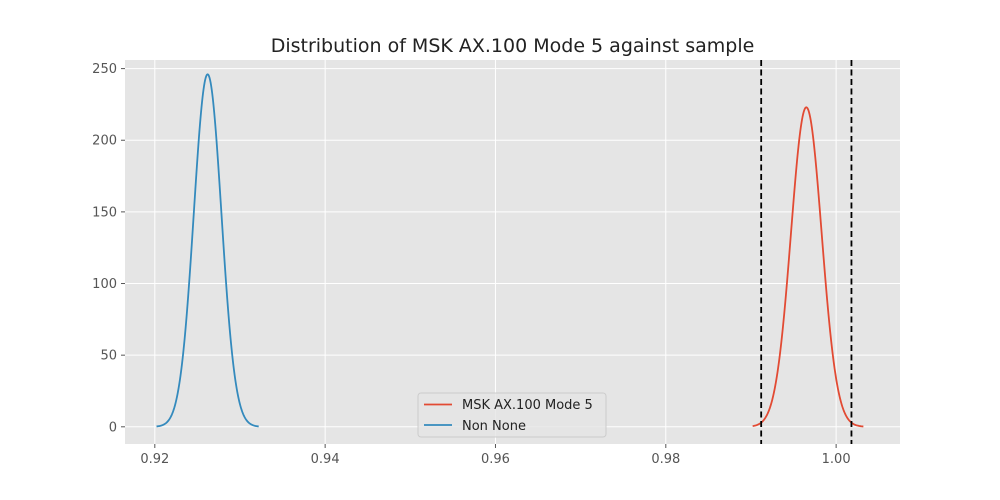  I want to click on legend-label-series-1: Non None, so click(494, 426).